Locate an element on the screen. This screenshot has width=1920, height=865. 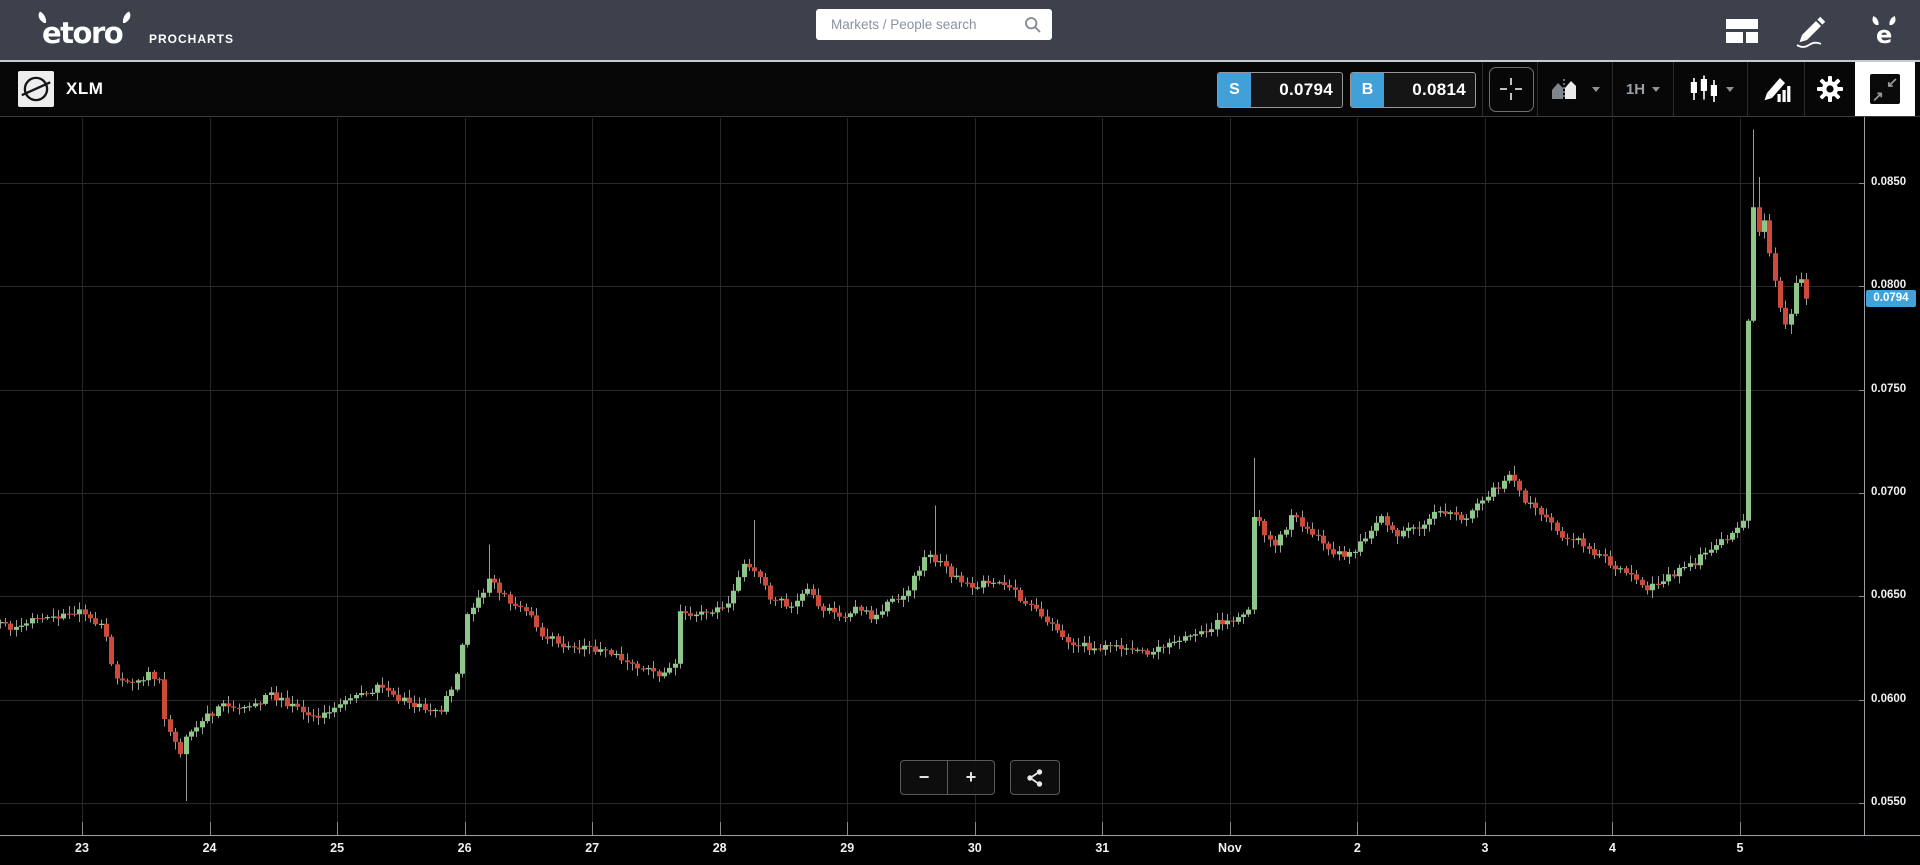
crosshair-tool-button is located at coordinates (1511, 89).